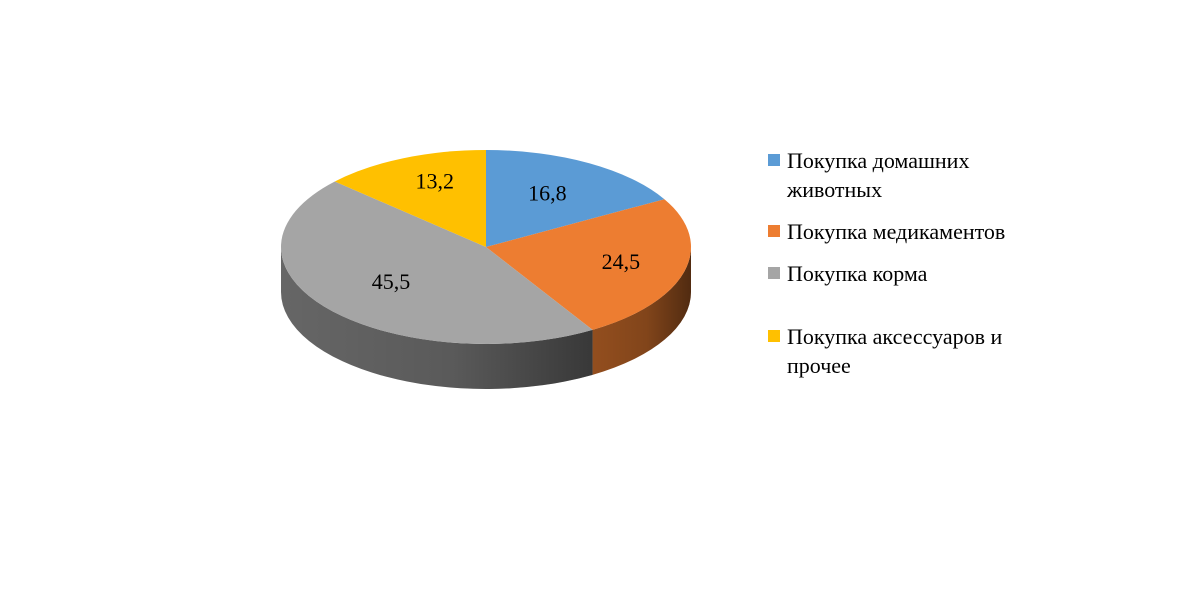  Describe the element at coordinates (878, 175) in the screenshot. I see `legend-label-pets: Покупка домашних животных` at that location.